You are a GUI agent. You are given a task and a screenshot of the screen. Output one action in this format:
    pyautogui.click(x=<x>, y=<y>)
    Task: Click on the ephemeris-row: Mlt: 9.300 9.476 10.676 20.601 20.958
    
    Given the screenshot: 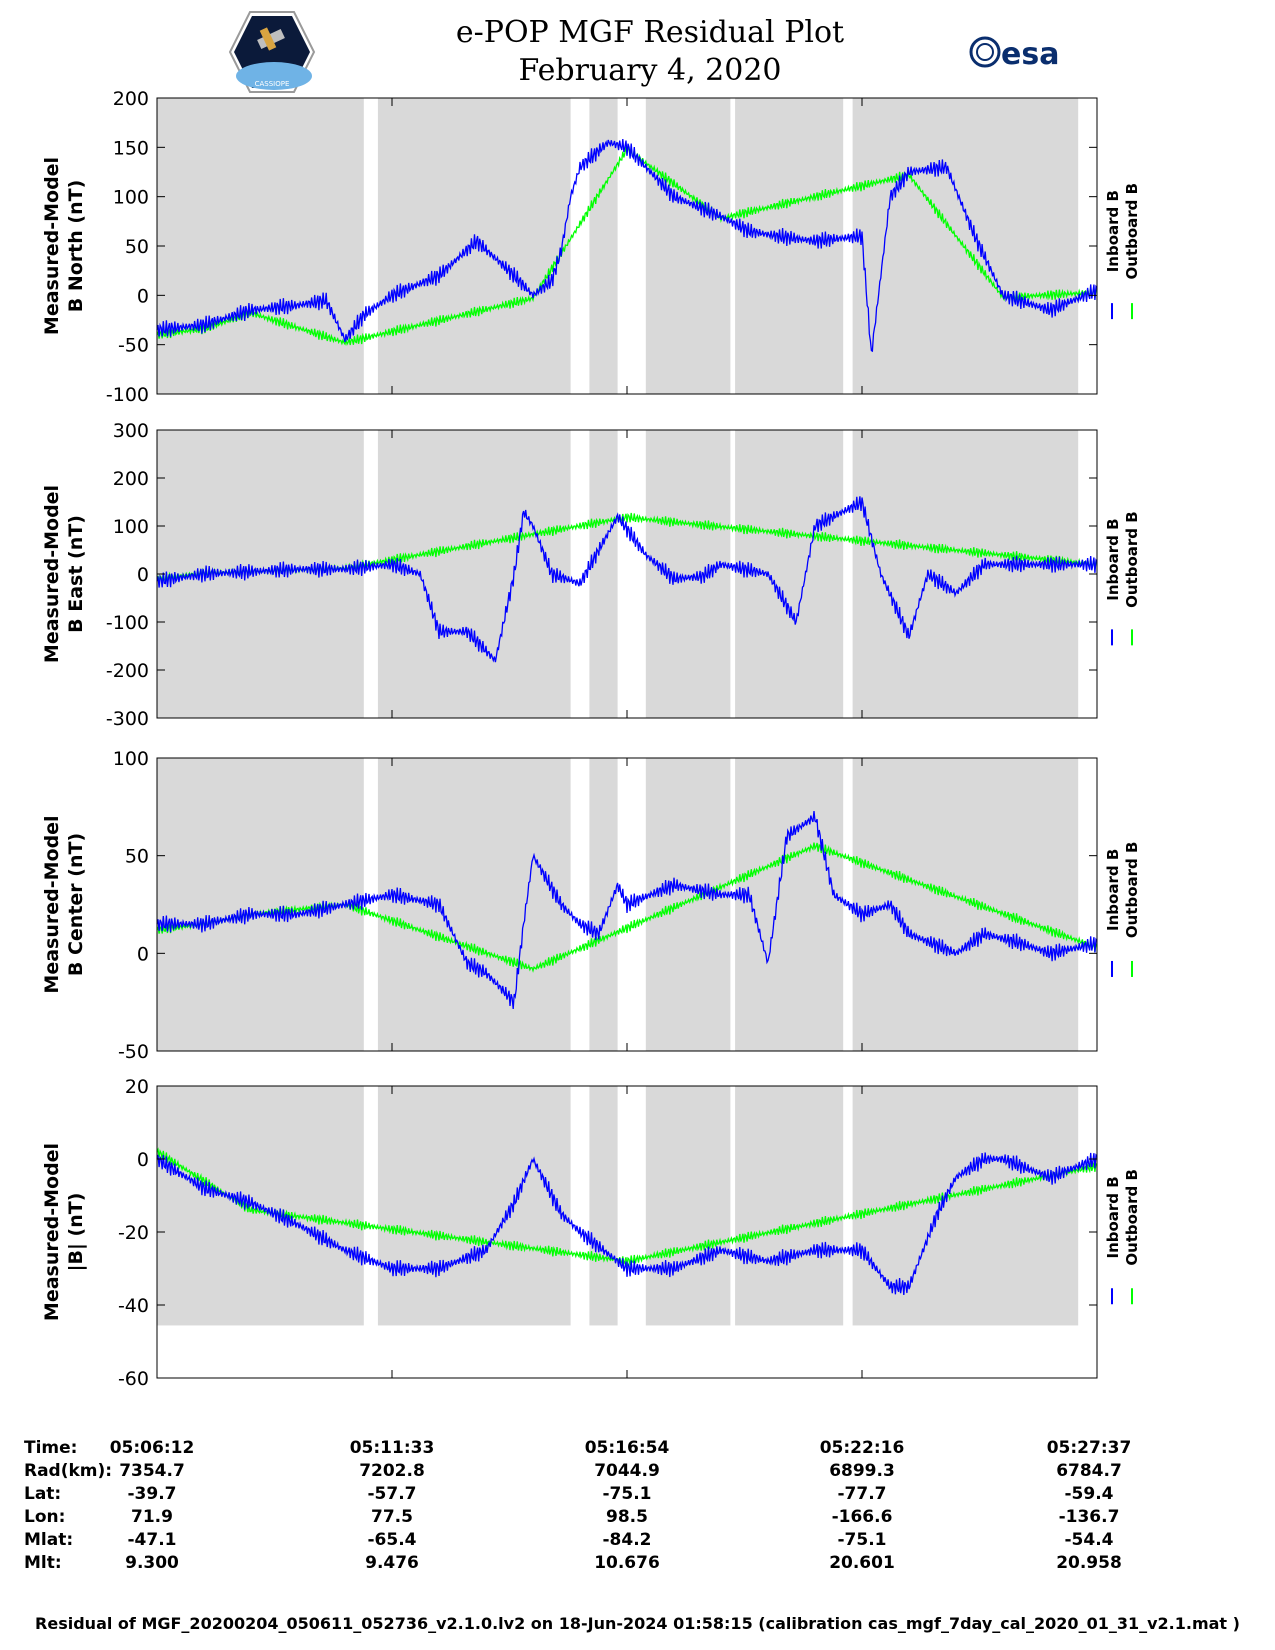 What is the action you would take?
    pyautogui.click(x=637, y=1565)
    